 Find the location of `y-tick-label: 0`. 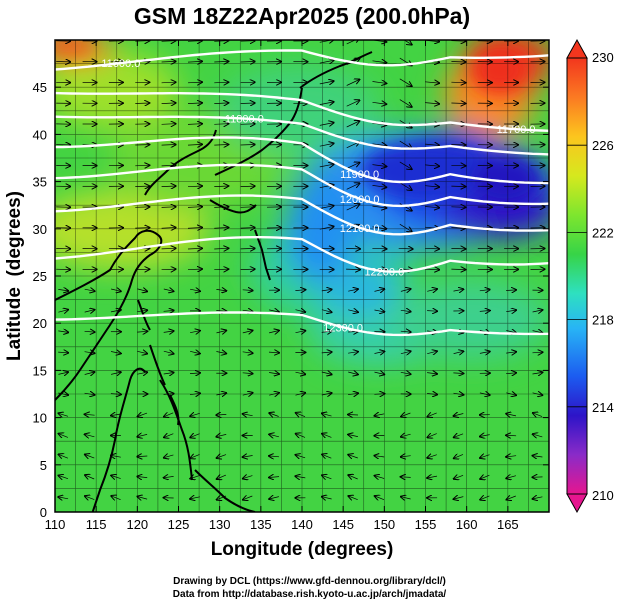

y-tick-label: 0 is located at coordinates (43, 512).